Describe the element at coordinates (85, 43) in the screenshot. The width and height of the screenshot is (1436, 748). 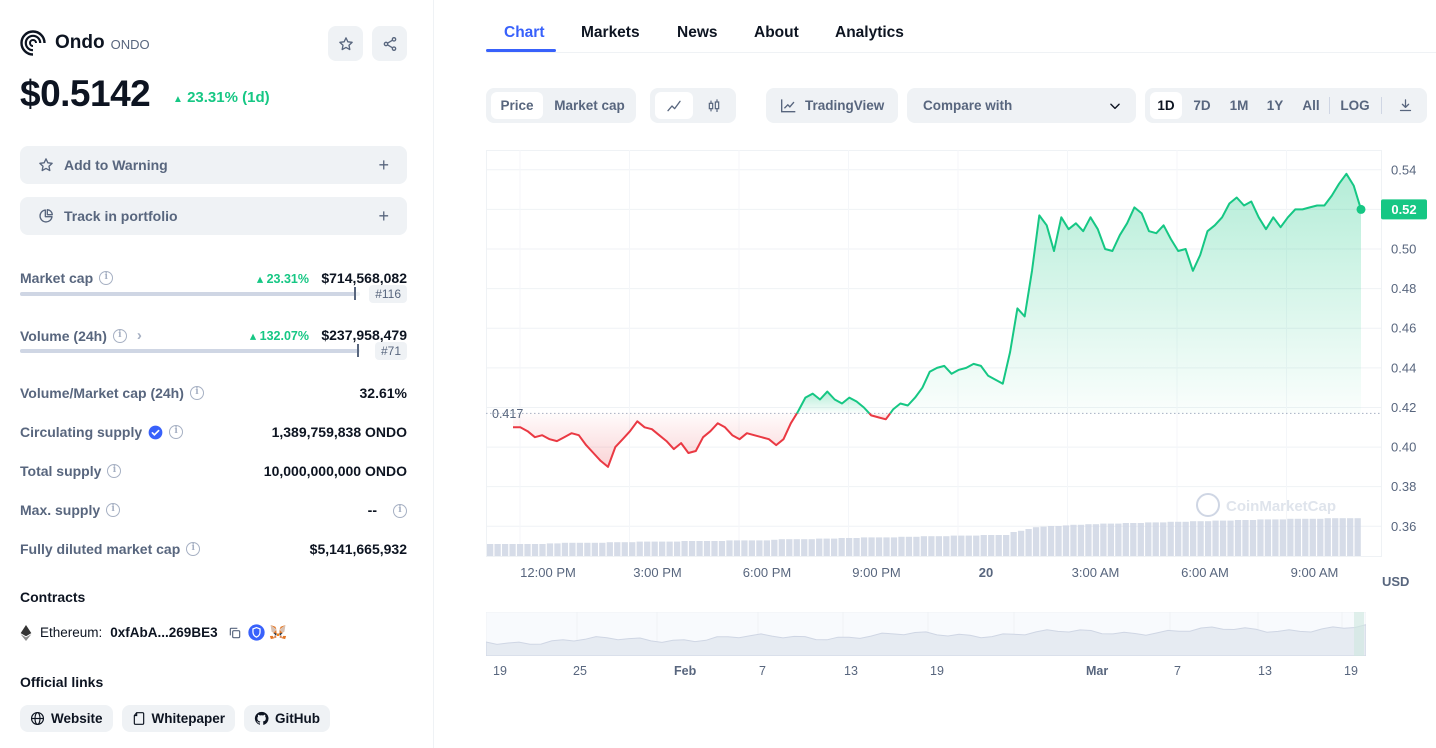
I see `coin-header: Ondo ONDO` at that location.